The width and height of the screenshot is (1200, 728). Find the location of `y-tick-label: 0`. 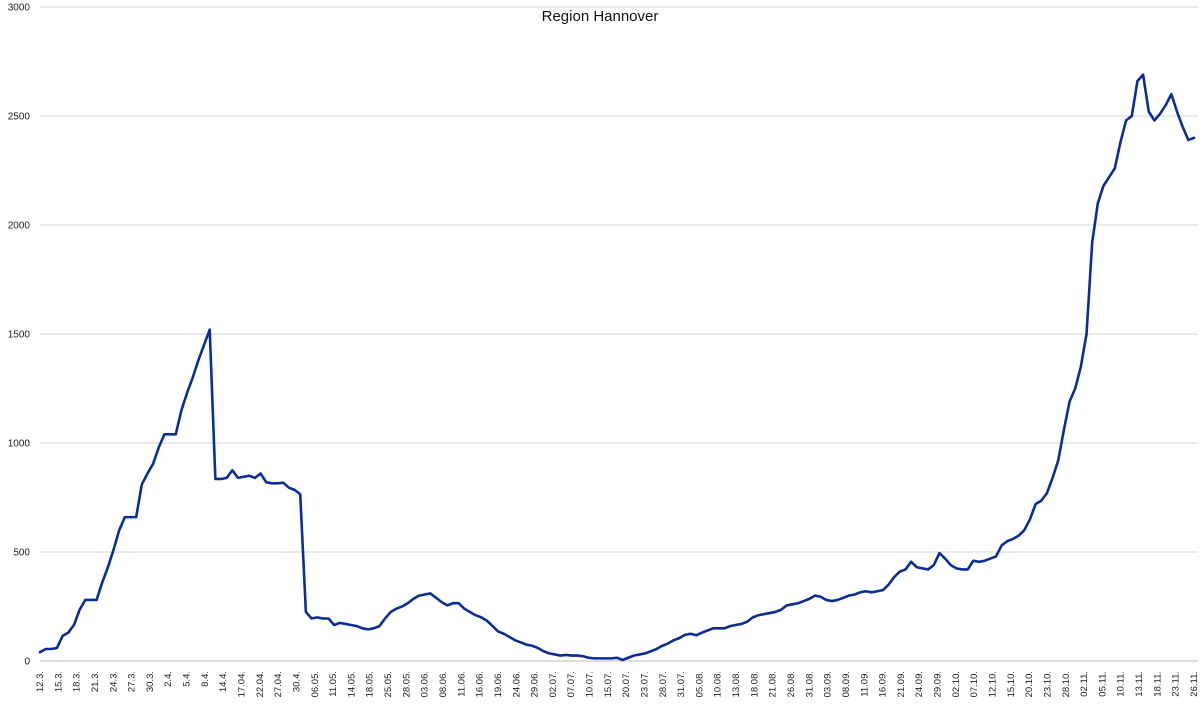

y-tick-label: 0 is located at coordinates (27, 662).